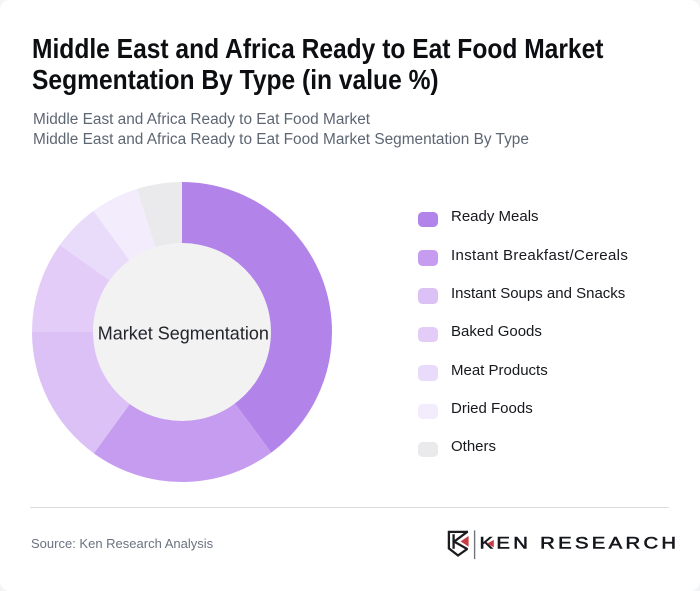  I want to click on svg-text: Market Segmentation, so click(183, 333).